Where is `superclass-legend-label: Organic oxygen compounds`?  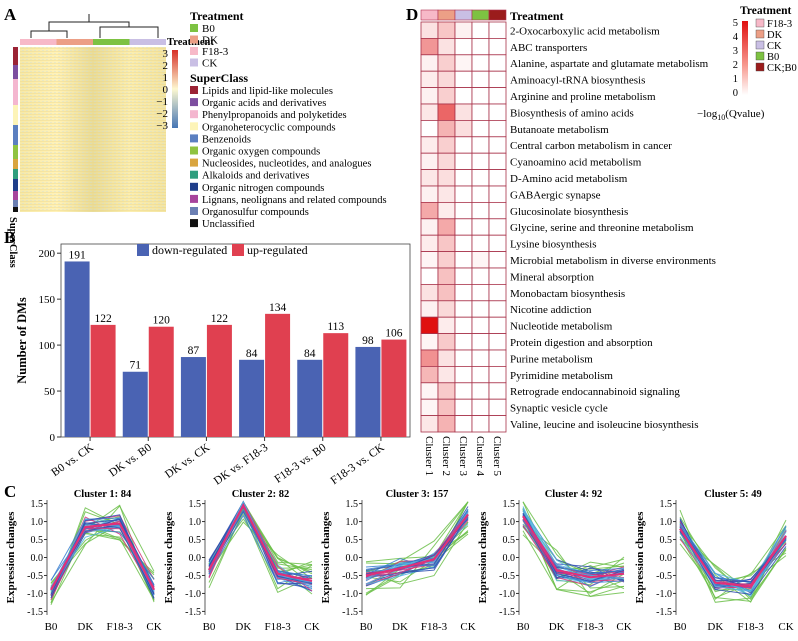 superclass-legend-label: Organic oxygen compounds is located at coordinates (261, 152).